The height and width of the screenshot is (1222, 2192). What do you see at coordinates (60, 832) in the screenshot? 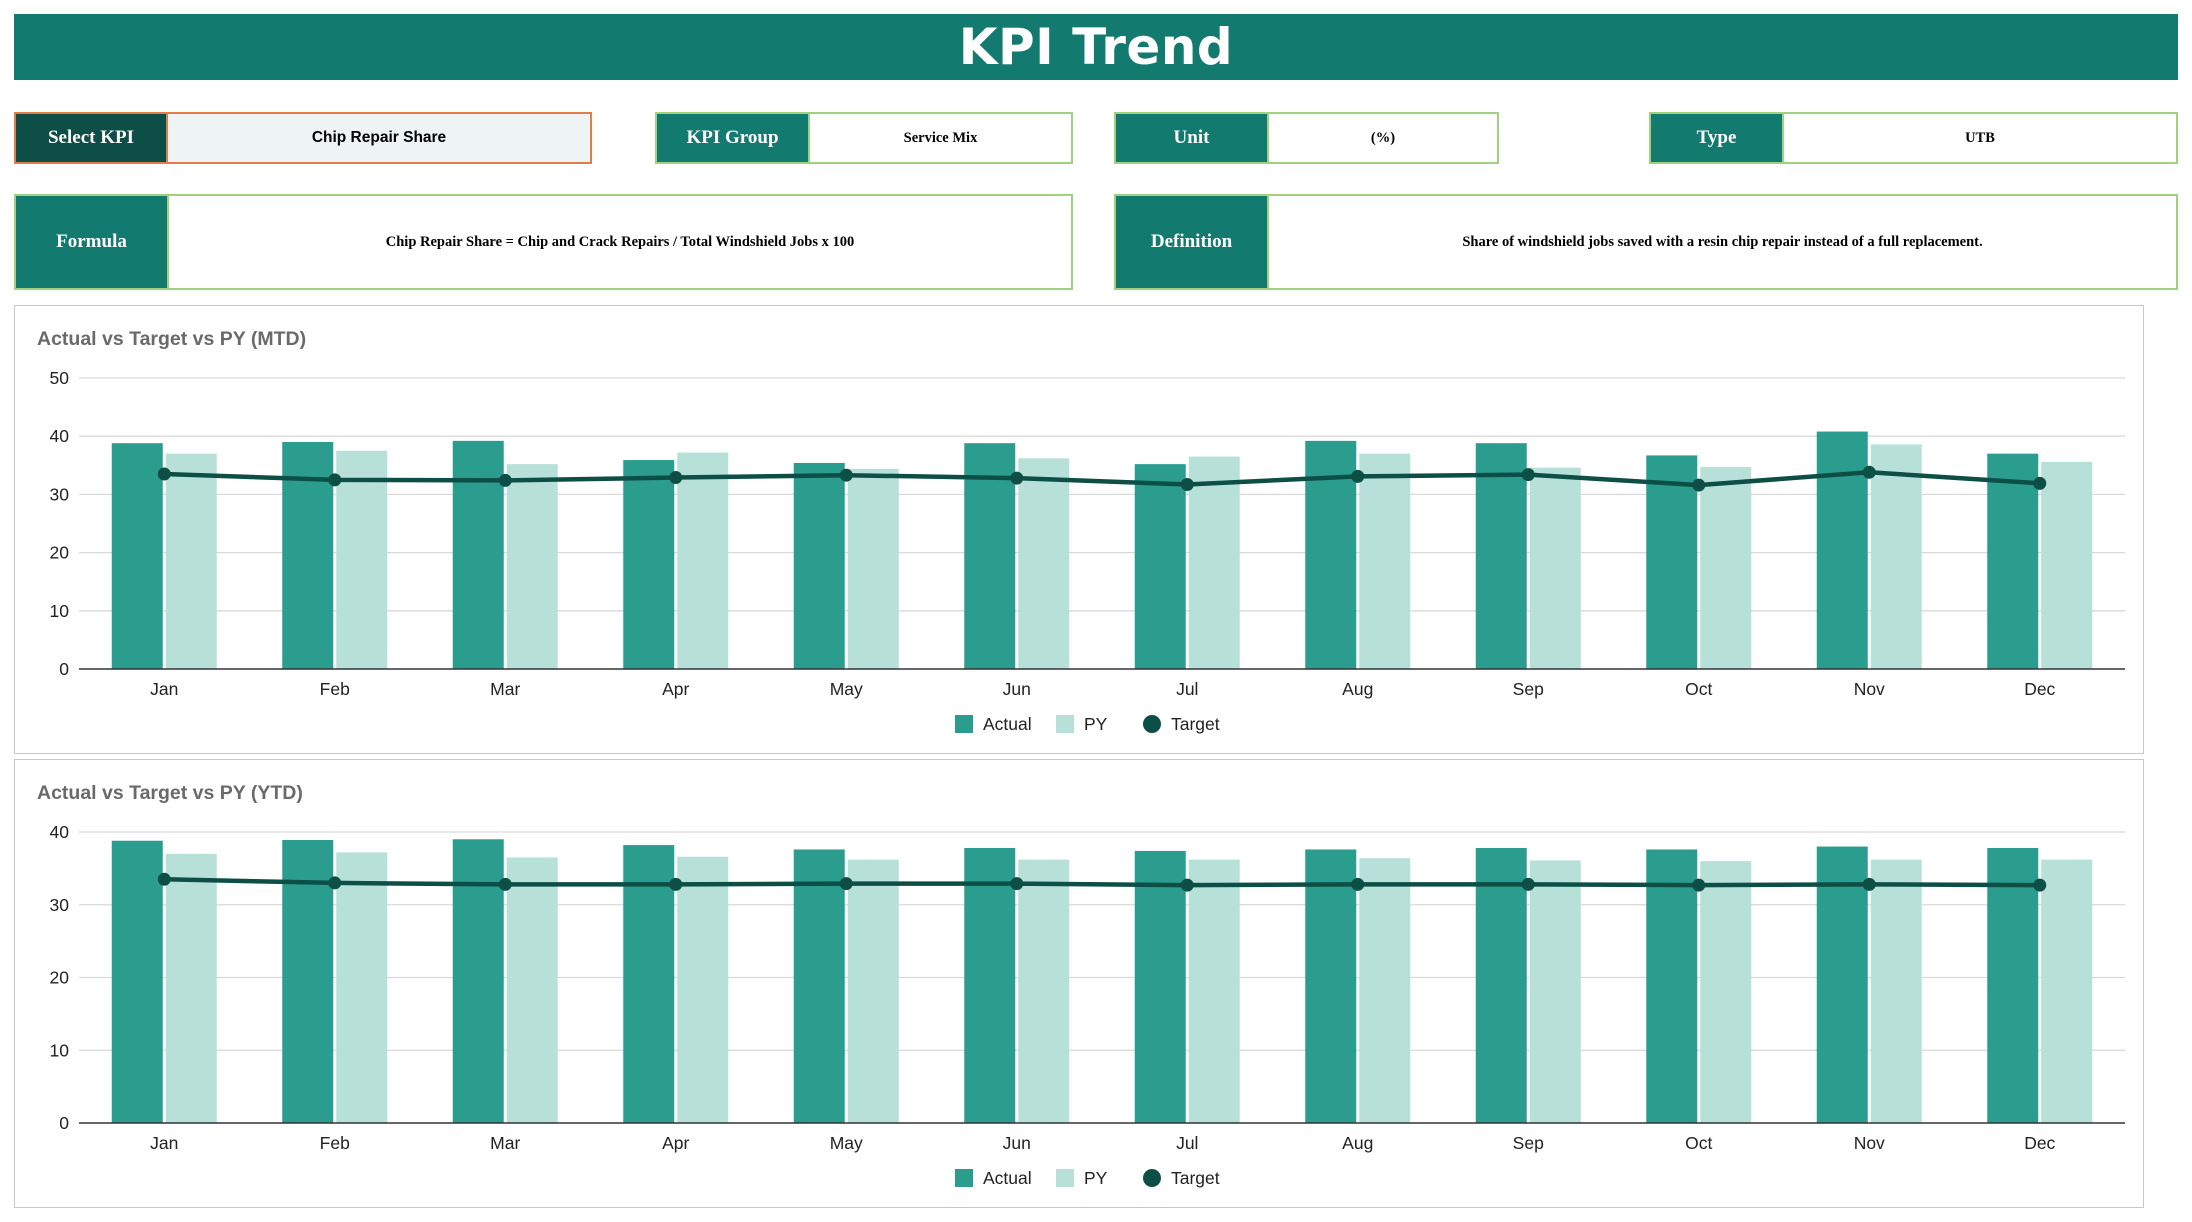
I see `ytd-y-tick-label: 40` at bounding box center [60, 832].